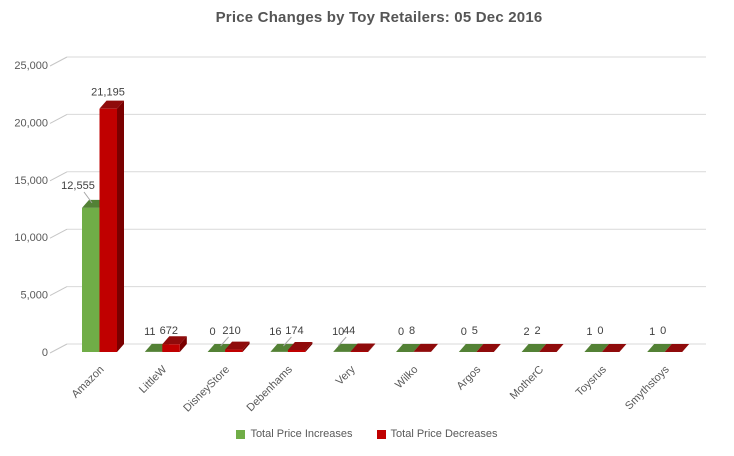 The height and width of the screenshot is (456, 734). Describe the element at coordinates (349, 331) in the screenshot. I see `data-label: 44` at that location.